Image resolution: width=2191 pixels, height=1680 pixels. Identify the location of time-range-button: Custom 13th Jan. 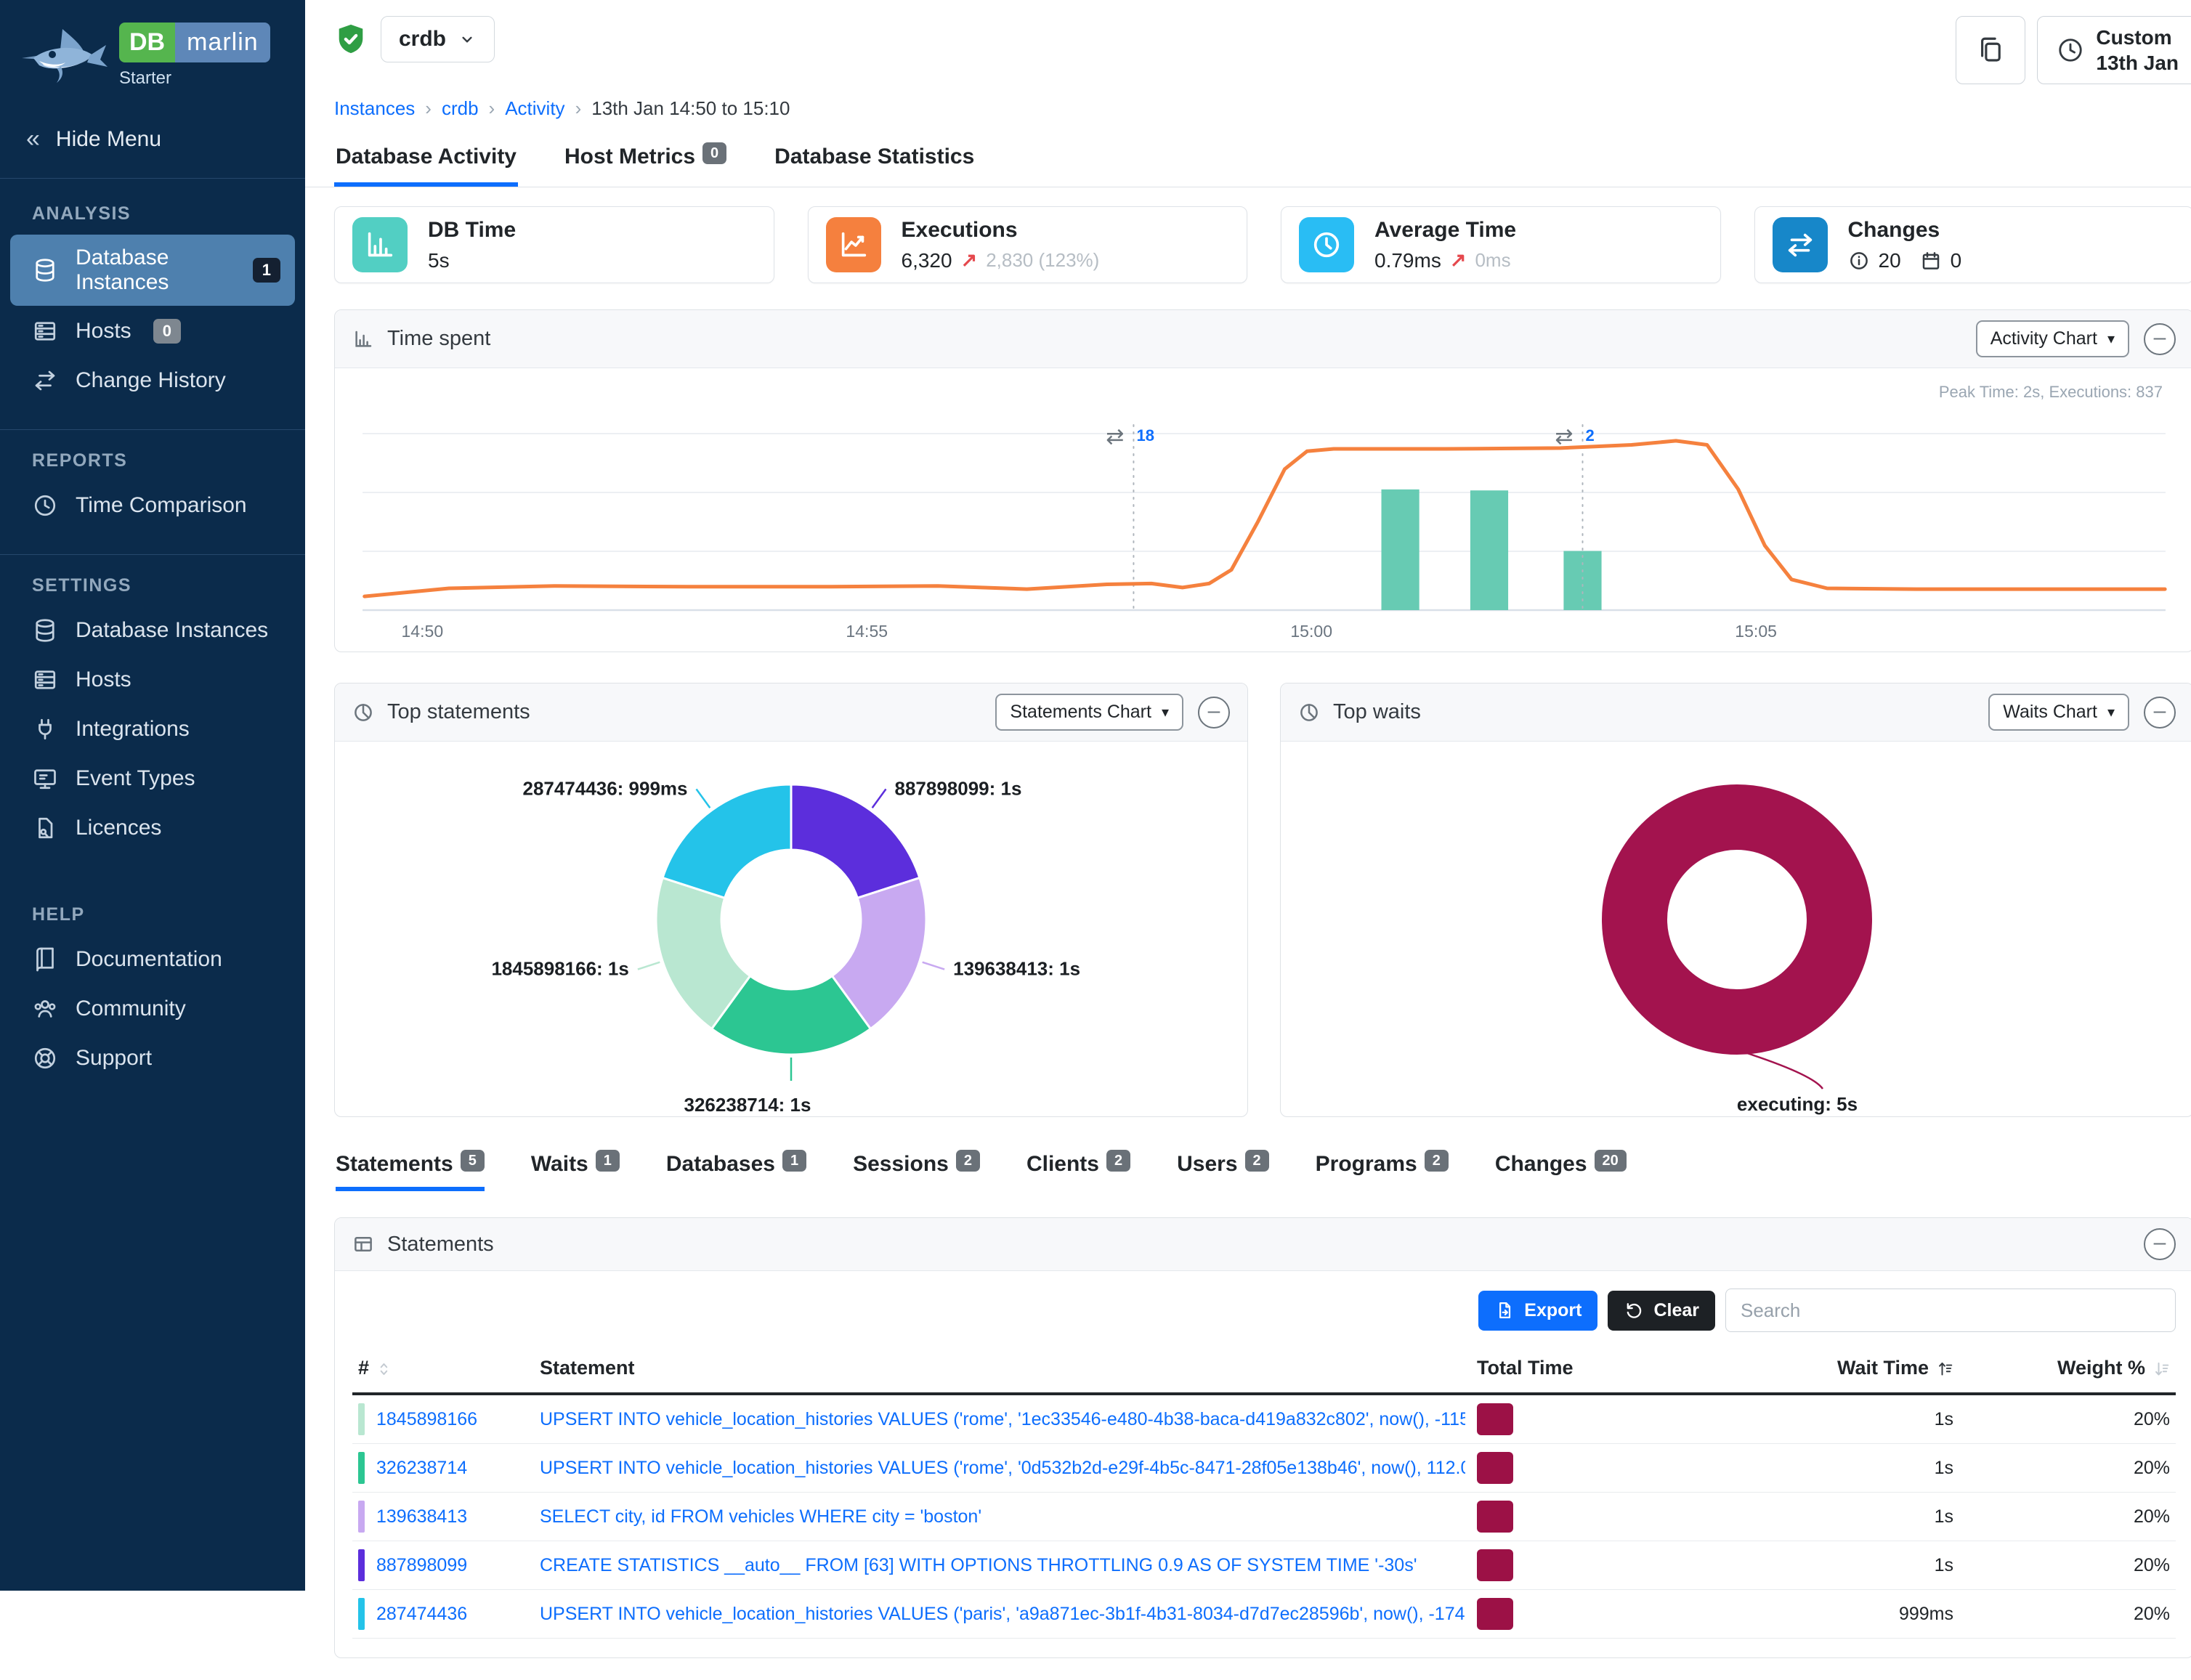
(2114, 50).